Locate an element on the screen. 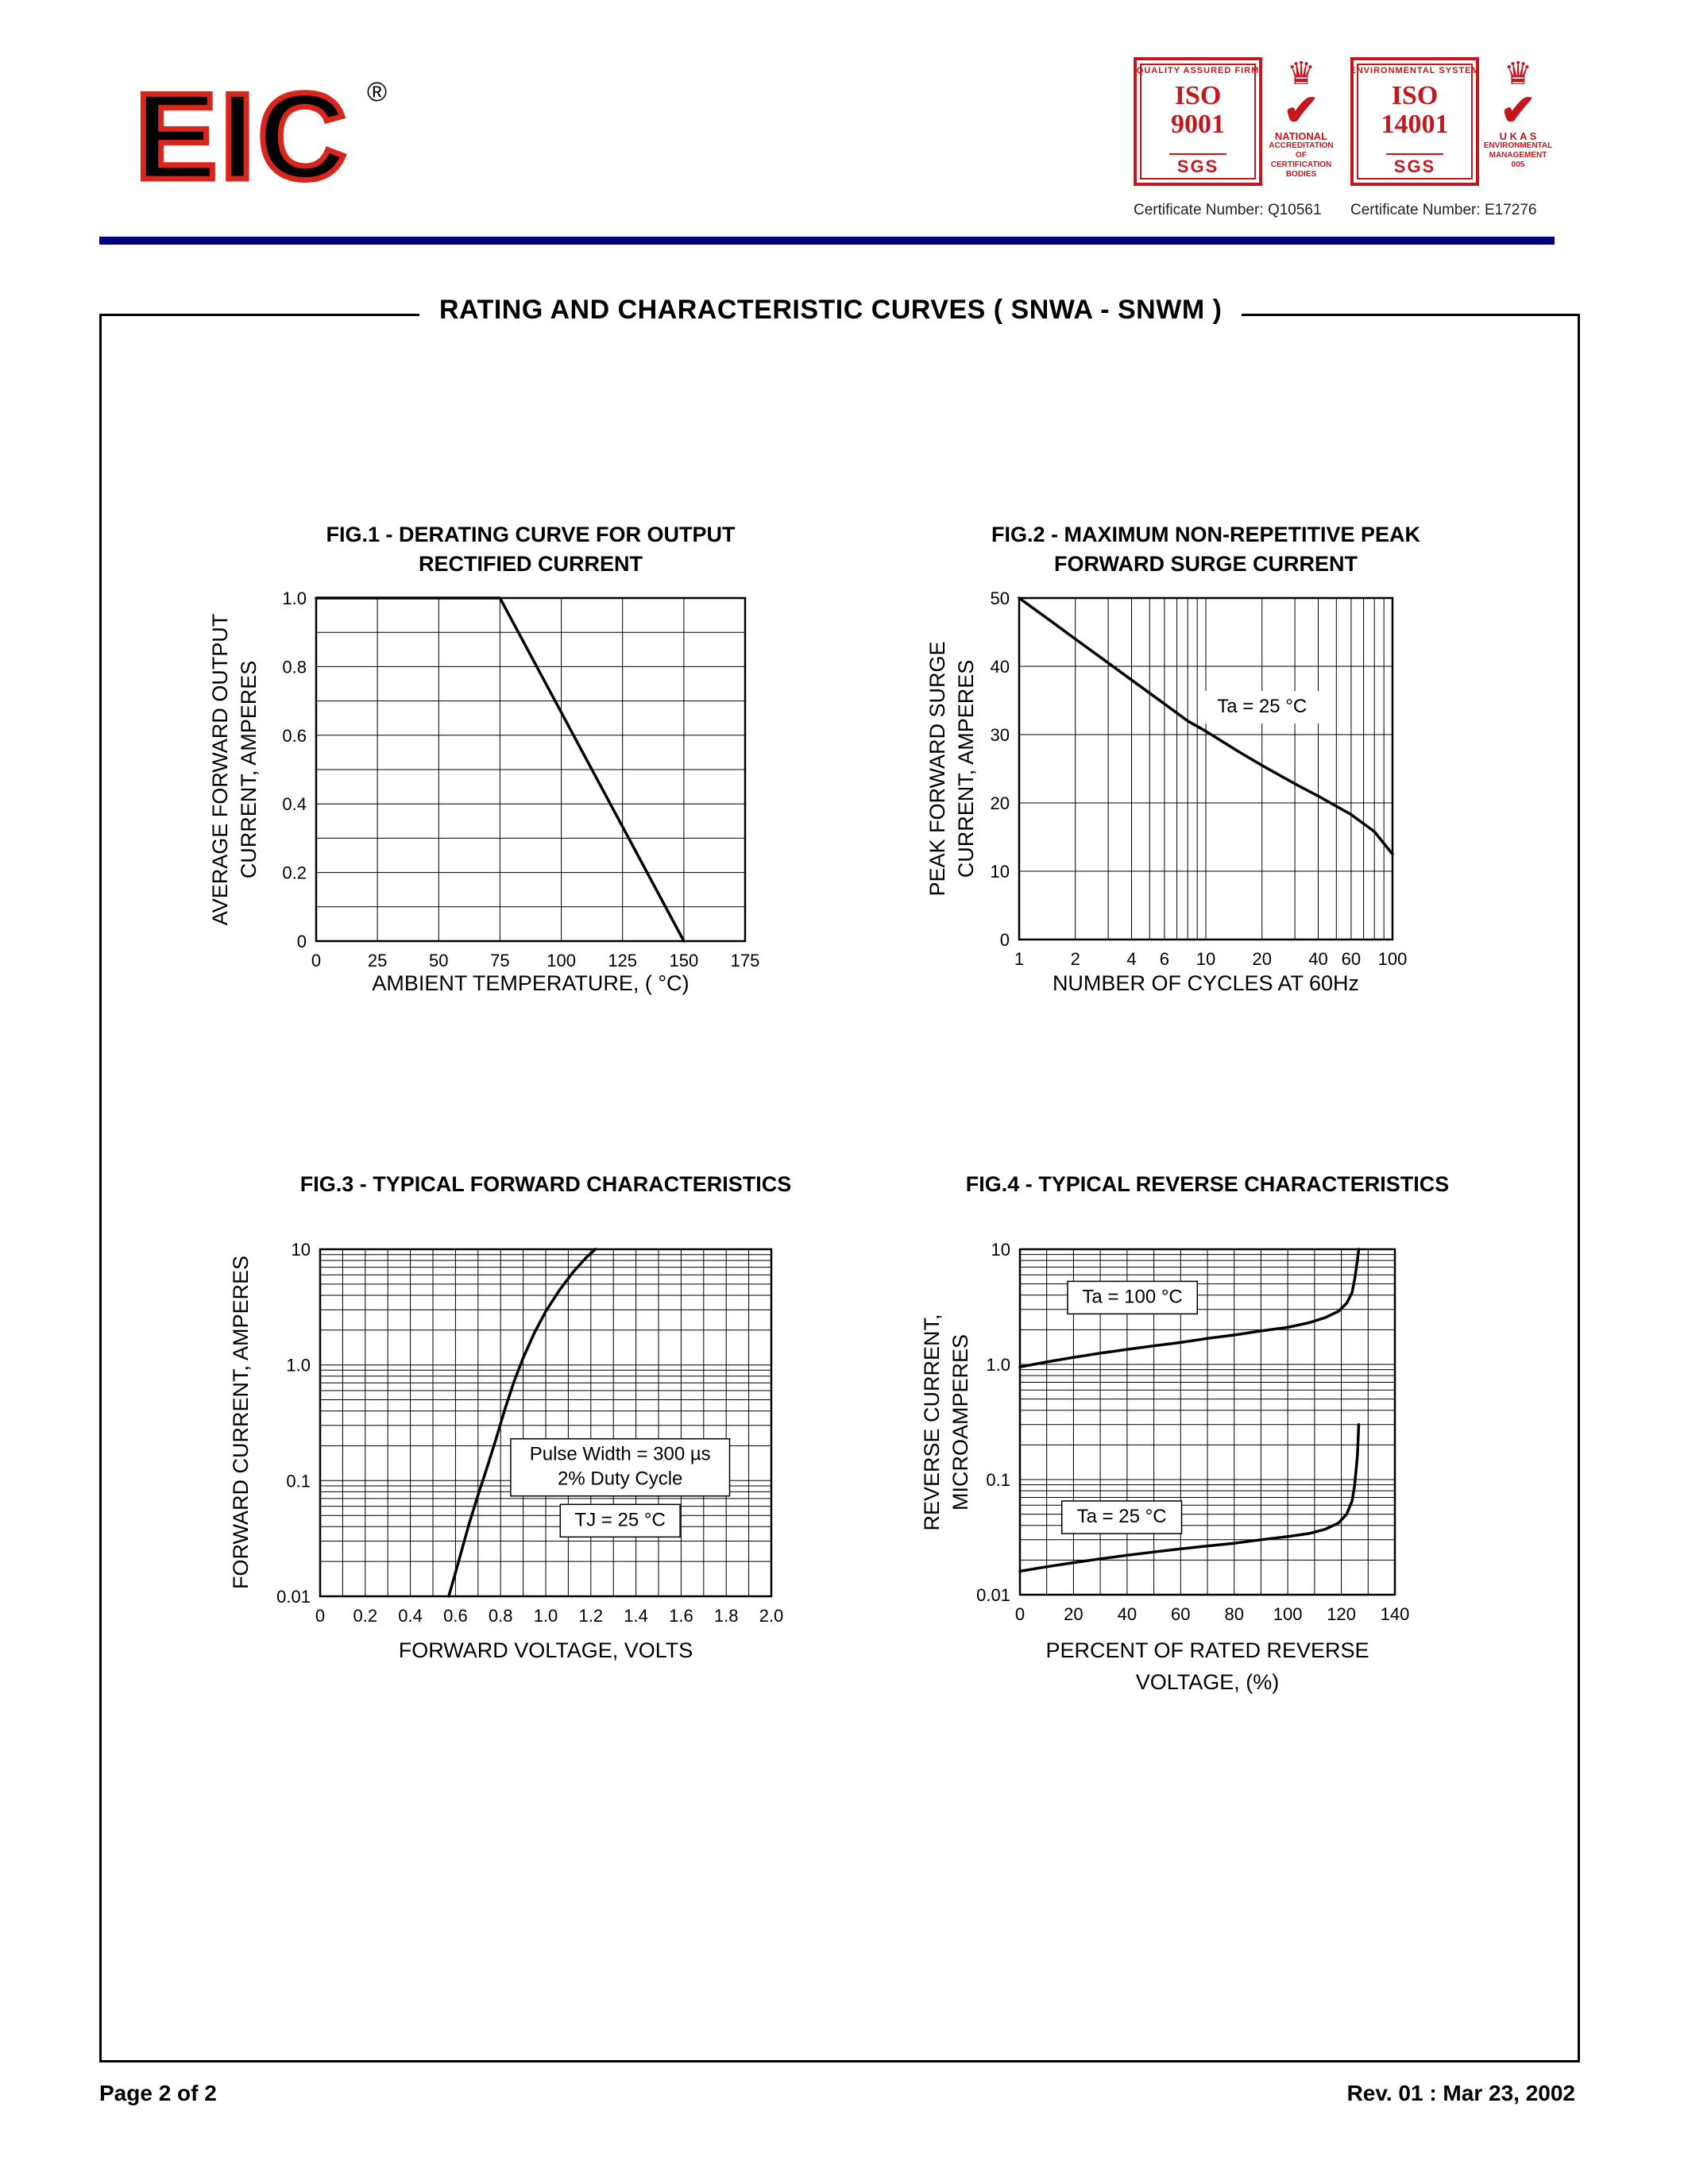 The image size is (1688, 2184). svg-text: Ta = 25 °C is located at coordinates (1122, 1516).